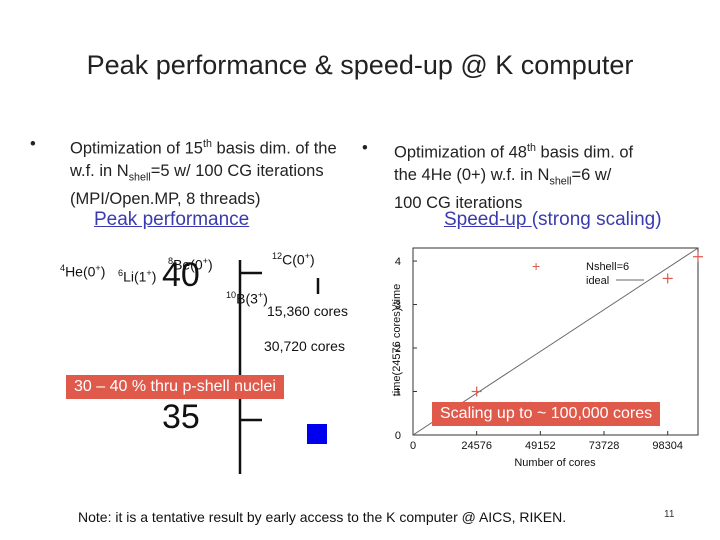  What do you see at coordinates (555, 341) in the screenshot?
I see `plot-frame` at bounding box center [555, 341].